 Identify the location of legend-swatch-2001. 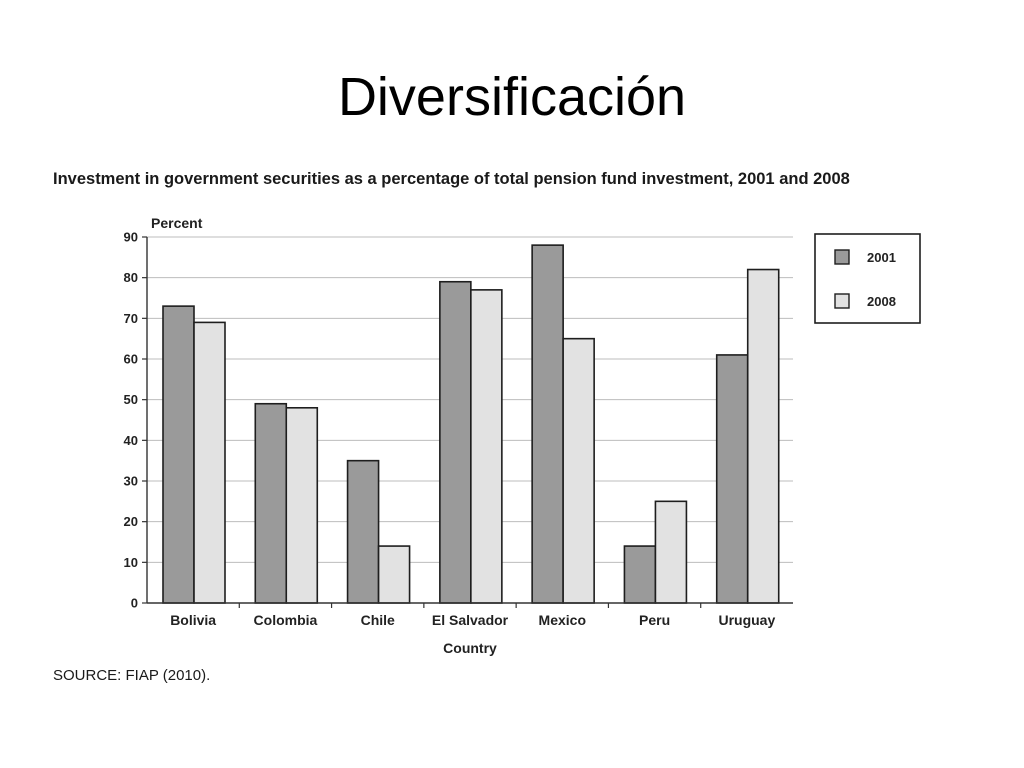
(842, 257).